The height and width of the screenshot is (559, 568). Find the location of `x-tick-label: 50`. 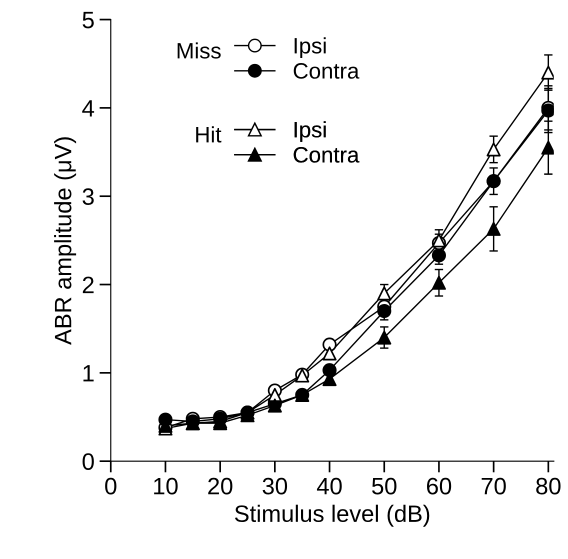

x-tick-label: 50 is located at coordinates (384, 486).